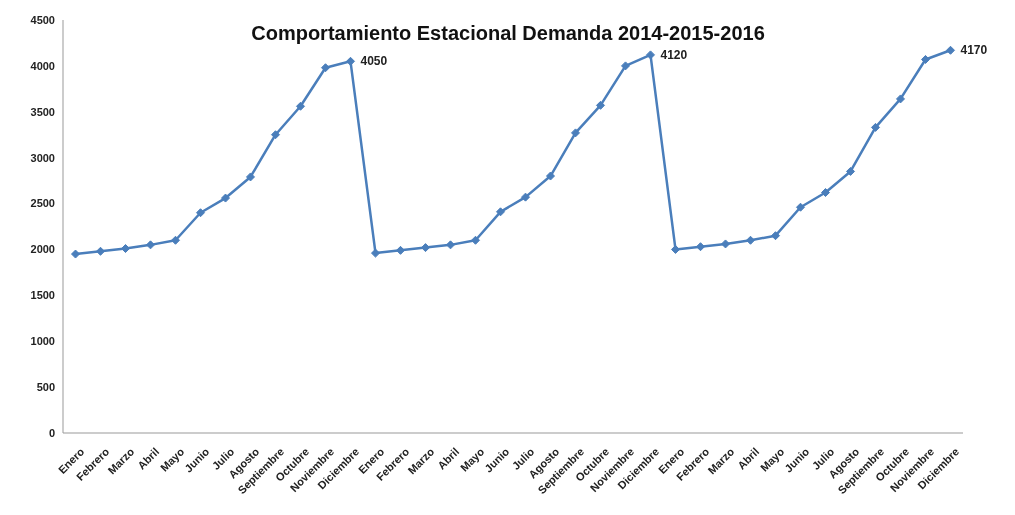 The height and width of the screenshot is (515, 1015). I want to click on y-tick-label: 4000, so click(42, 65).